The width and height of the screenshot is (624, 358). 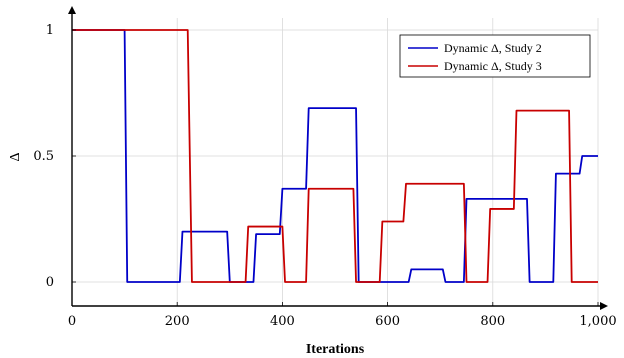 I want to click on legend-box, so click(x=495, y=56).